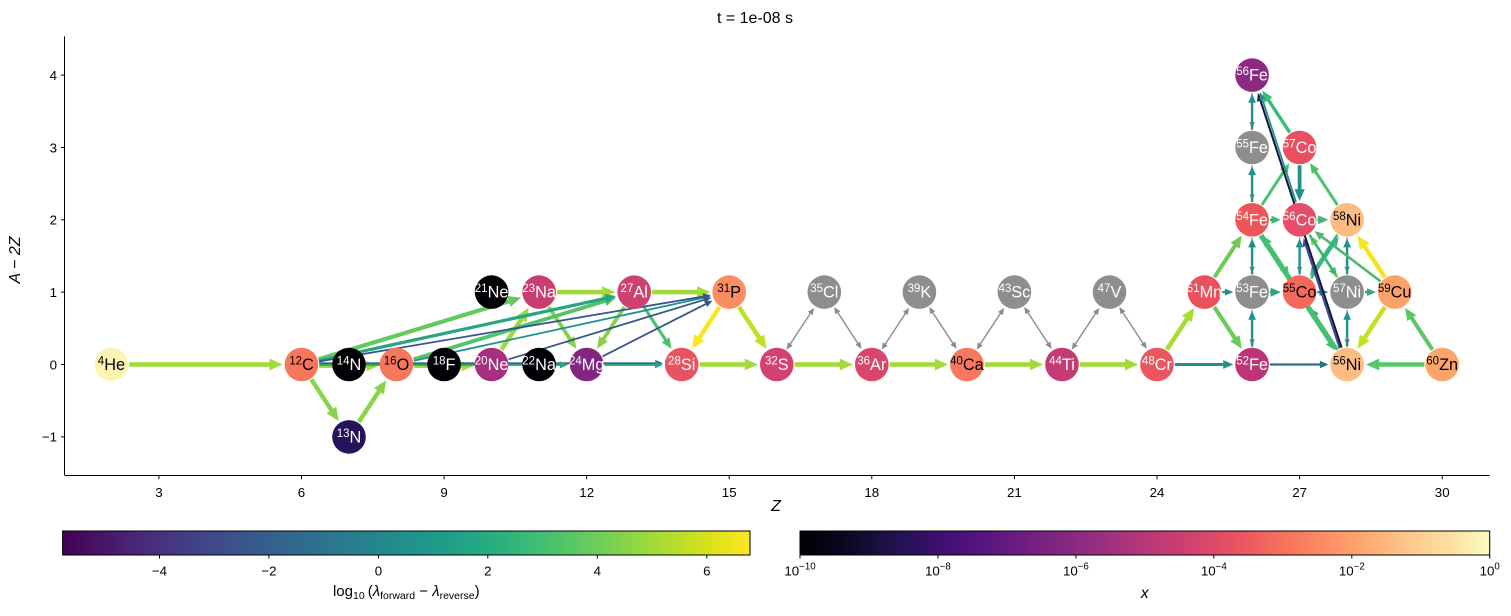  Describe the element at coordinates (729, 492) in the screenshot. I see `svg-text: 15` at that location.